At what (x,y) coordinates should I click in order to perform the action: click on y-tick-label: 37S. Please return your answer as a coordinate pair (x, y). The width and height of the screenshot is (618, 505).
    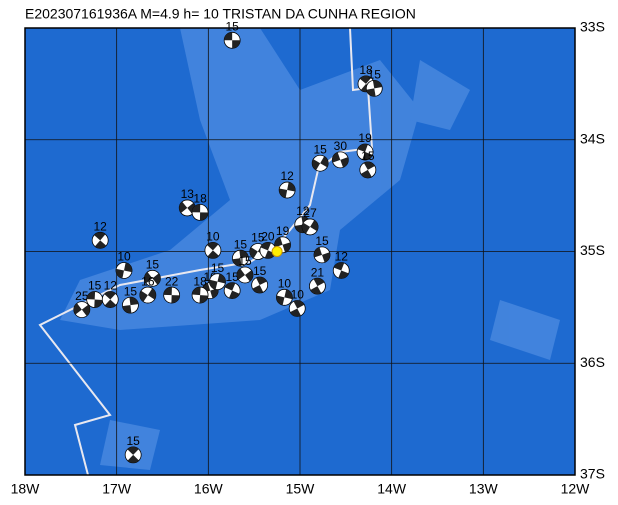
    Looking at the image, I should click on (592, 474).